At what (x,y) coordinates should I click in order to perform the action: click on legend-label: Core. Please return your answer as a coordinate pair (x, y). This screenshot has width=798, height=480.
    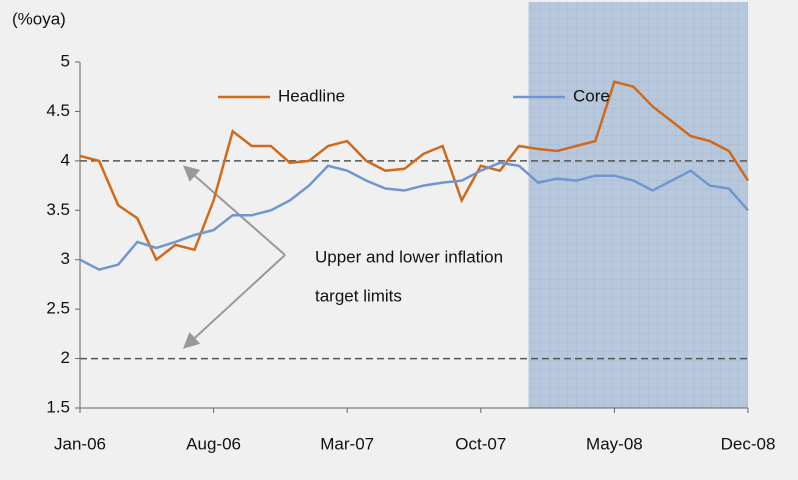
    Looking at the image, I should click on (591, 95).